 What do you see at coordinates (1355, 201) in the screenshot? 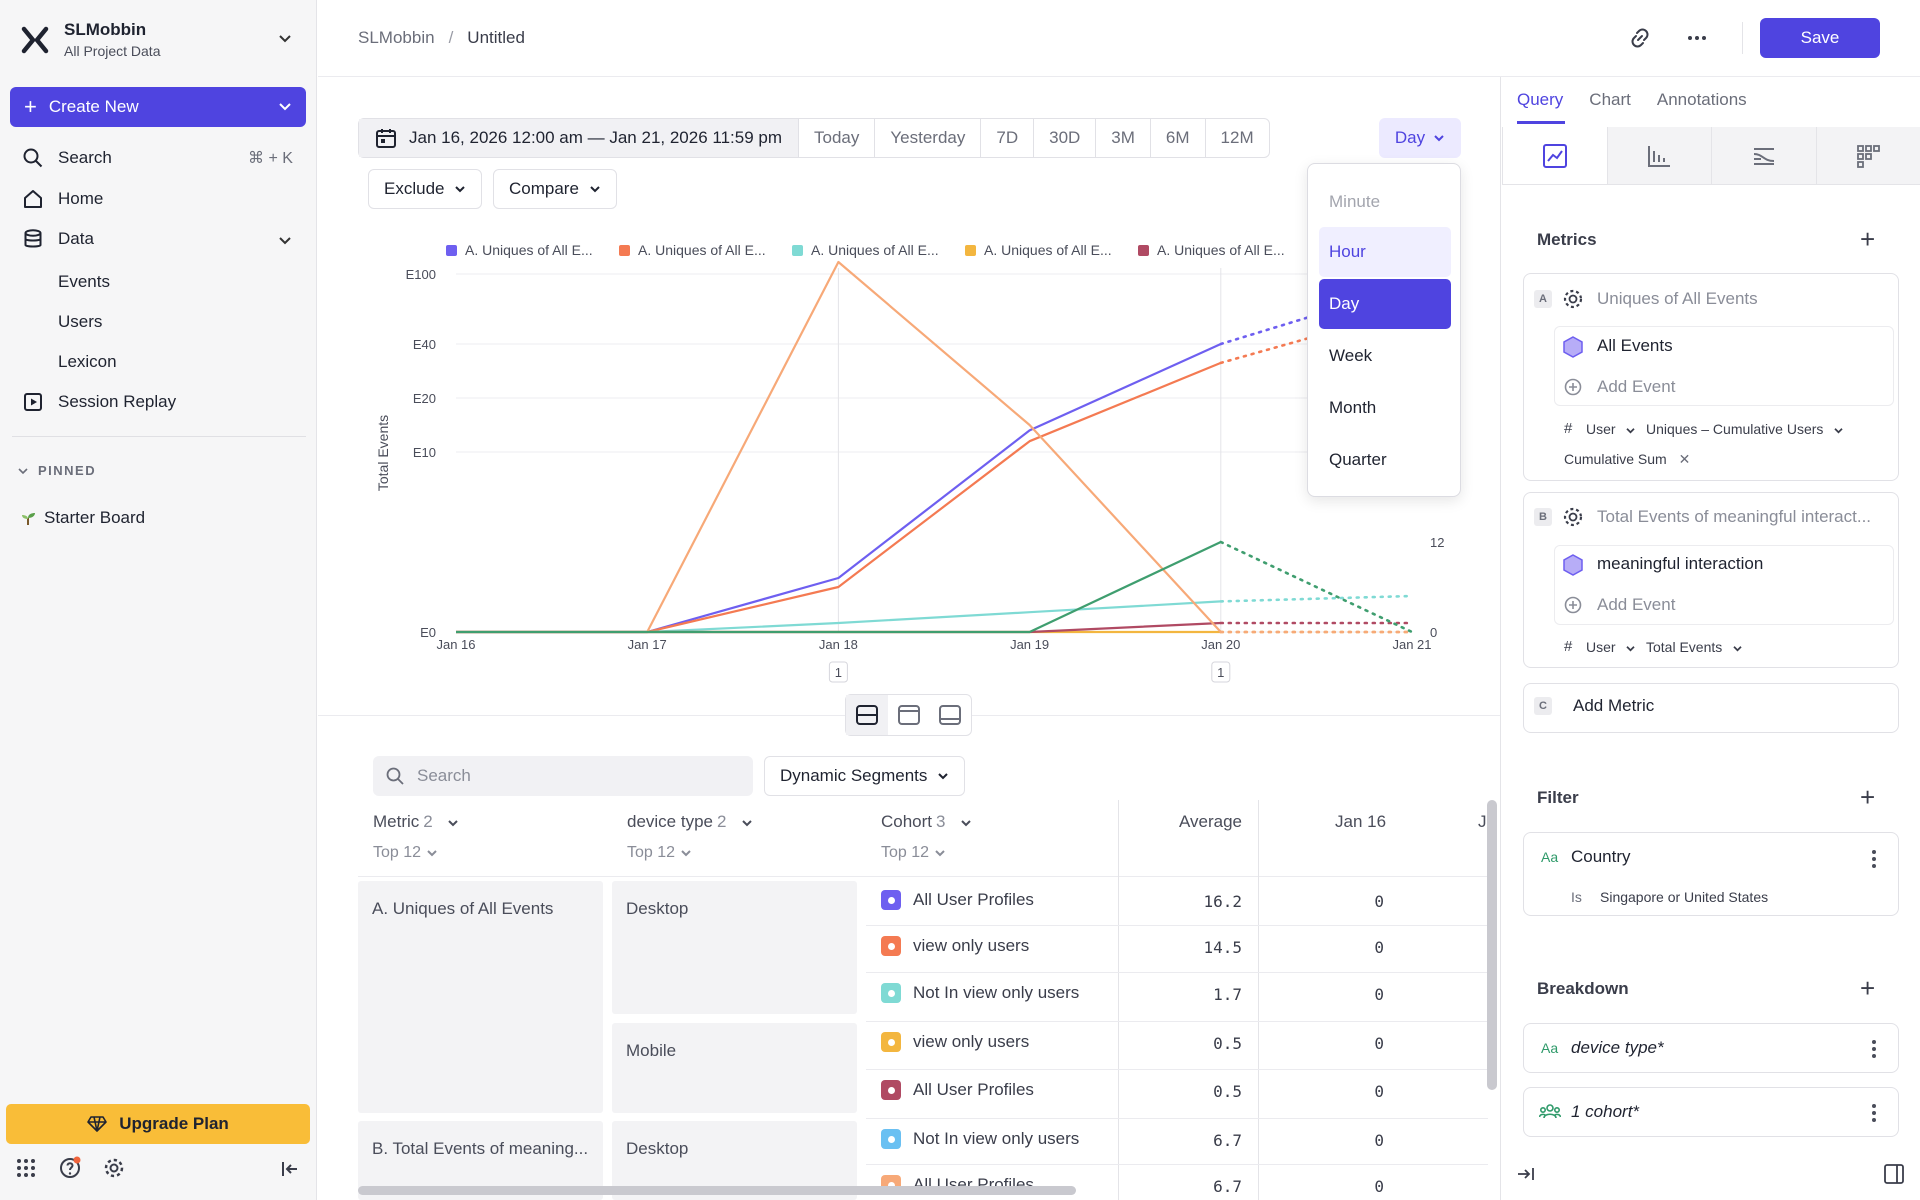
I see `granularity-option-minute: Minute` at bounding box center [1355, 201].